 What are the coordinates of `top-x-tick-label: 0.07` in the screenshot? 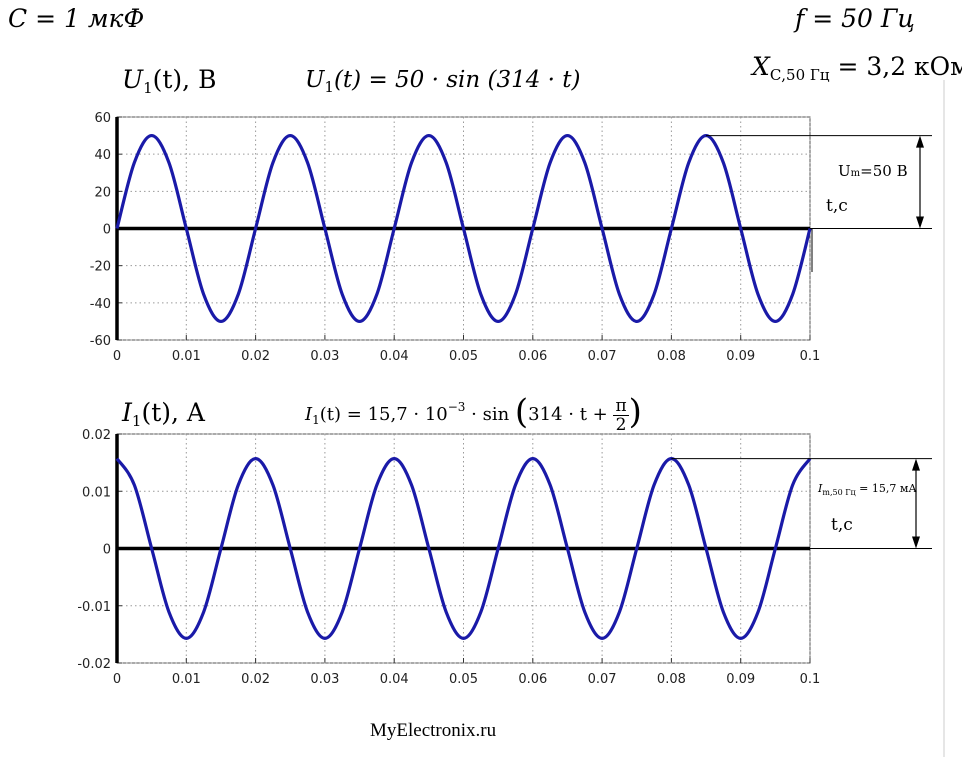 It's located at (602, 356).